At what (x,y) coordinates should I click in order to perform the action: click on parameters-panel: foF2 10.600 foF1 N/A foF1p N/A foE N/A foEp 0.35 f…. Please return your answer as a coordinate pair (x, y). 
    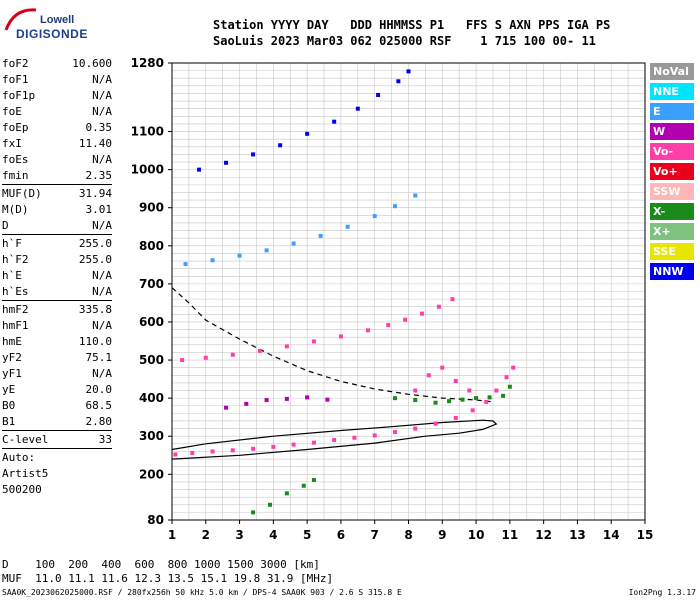
    Looking at the image, I should click on (57, 277).